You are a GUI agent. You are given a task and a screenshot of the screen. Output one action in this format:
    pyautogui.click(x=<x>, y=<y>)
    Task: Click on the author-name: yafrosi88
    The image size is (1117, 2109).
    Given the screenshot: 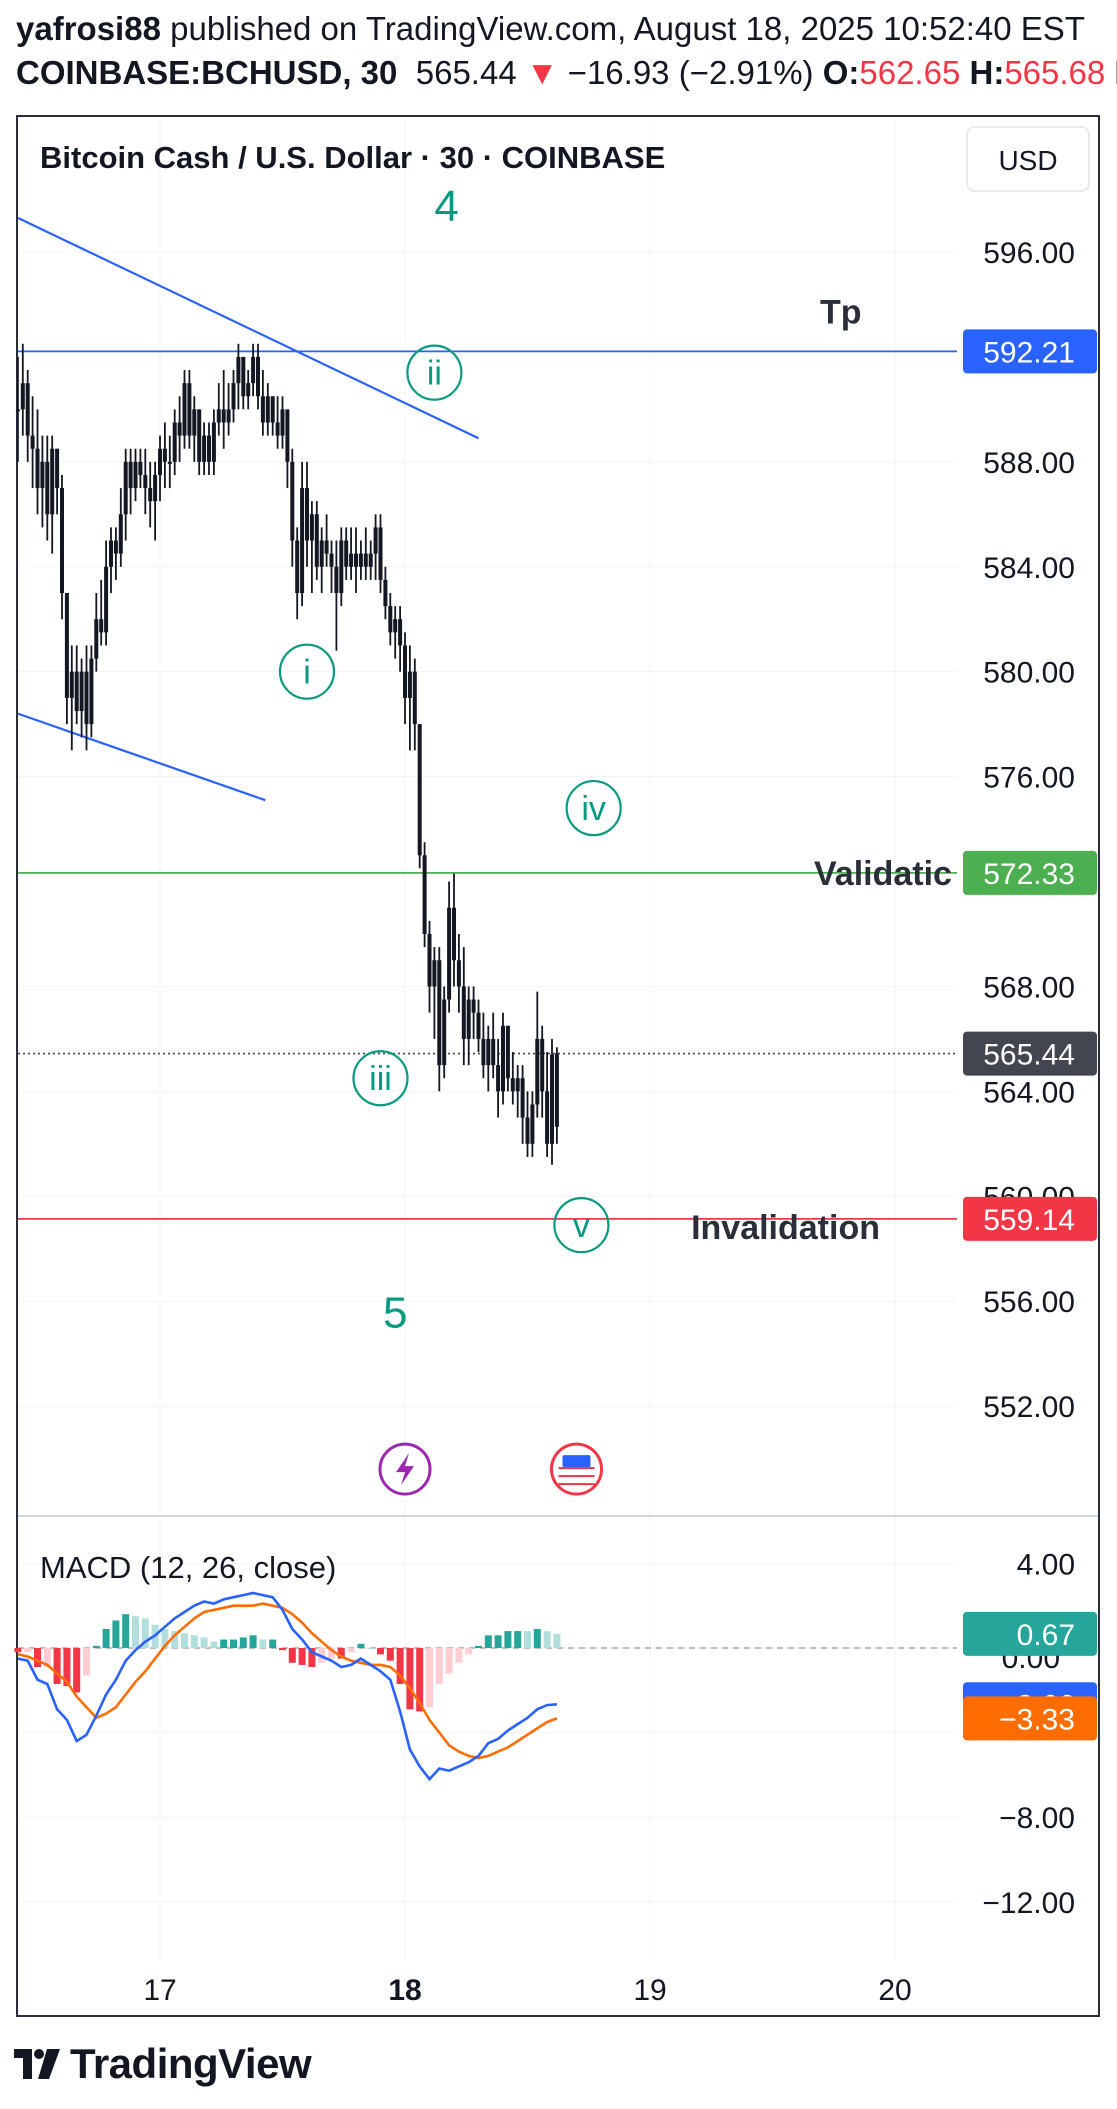 What is the action you would take?
    pyautogui.click(x=88, y=28)
    